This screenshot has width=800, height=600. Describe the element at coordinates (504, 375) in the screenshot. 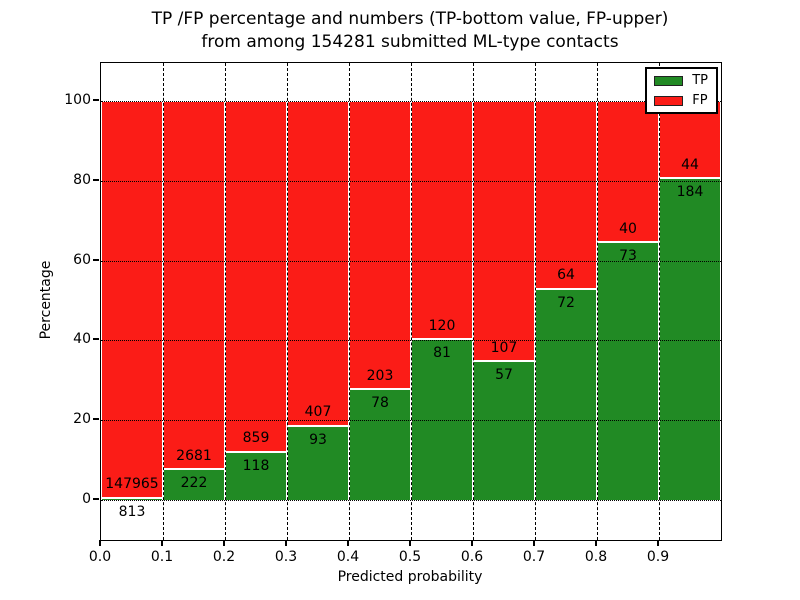

I see `tp-count-label: 57` at that location.